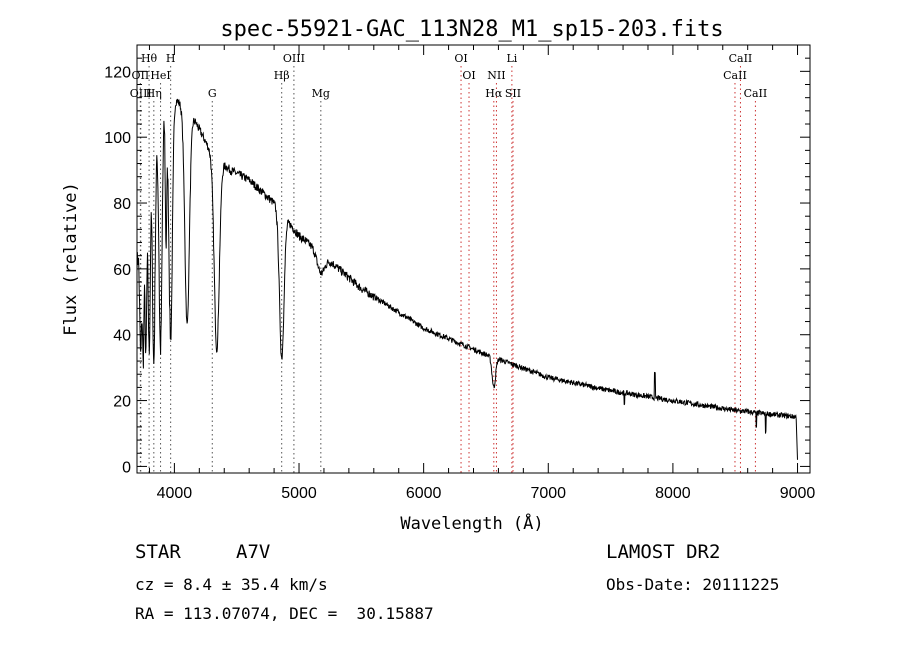  I want to click on spectral-subclass: A7V, so click(253, 552).